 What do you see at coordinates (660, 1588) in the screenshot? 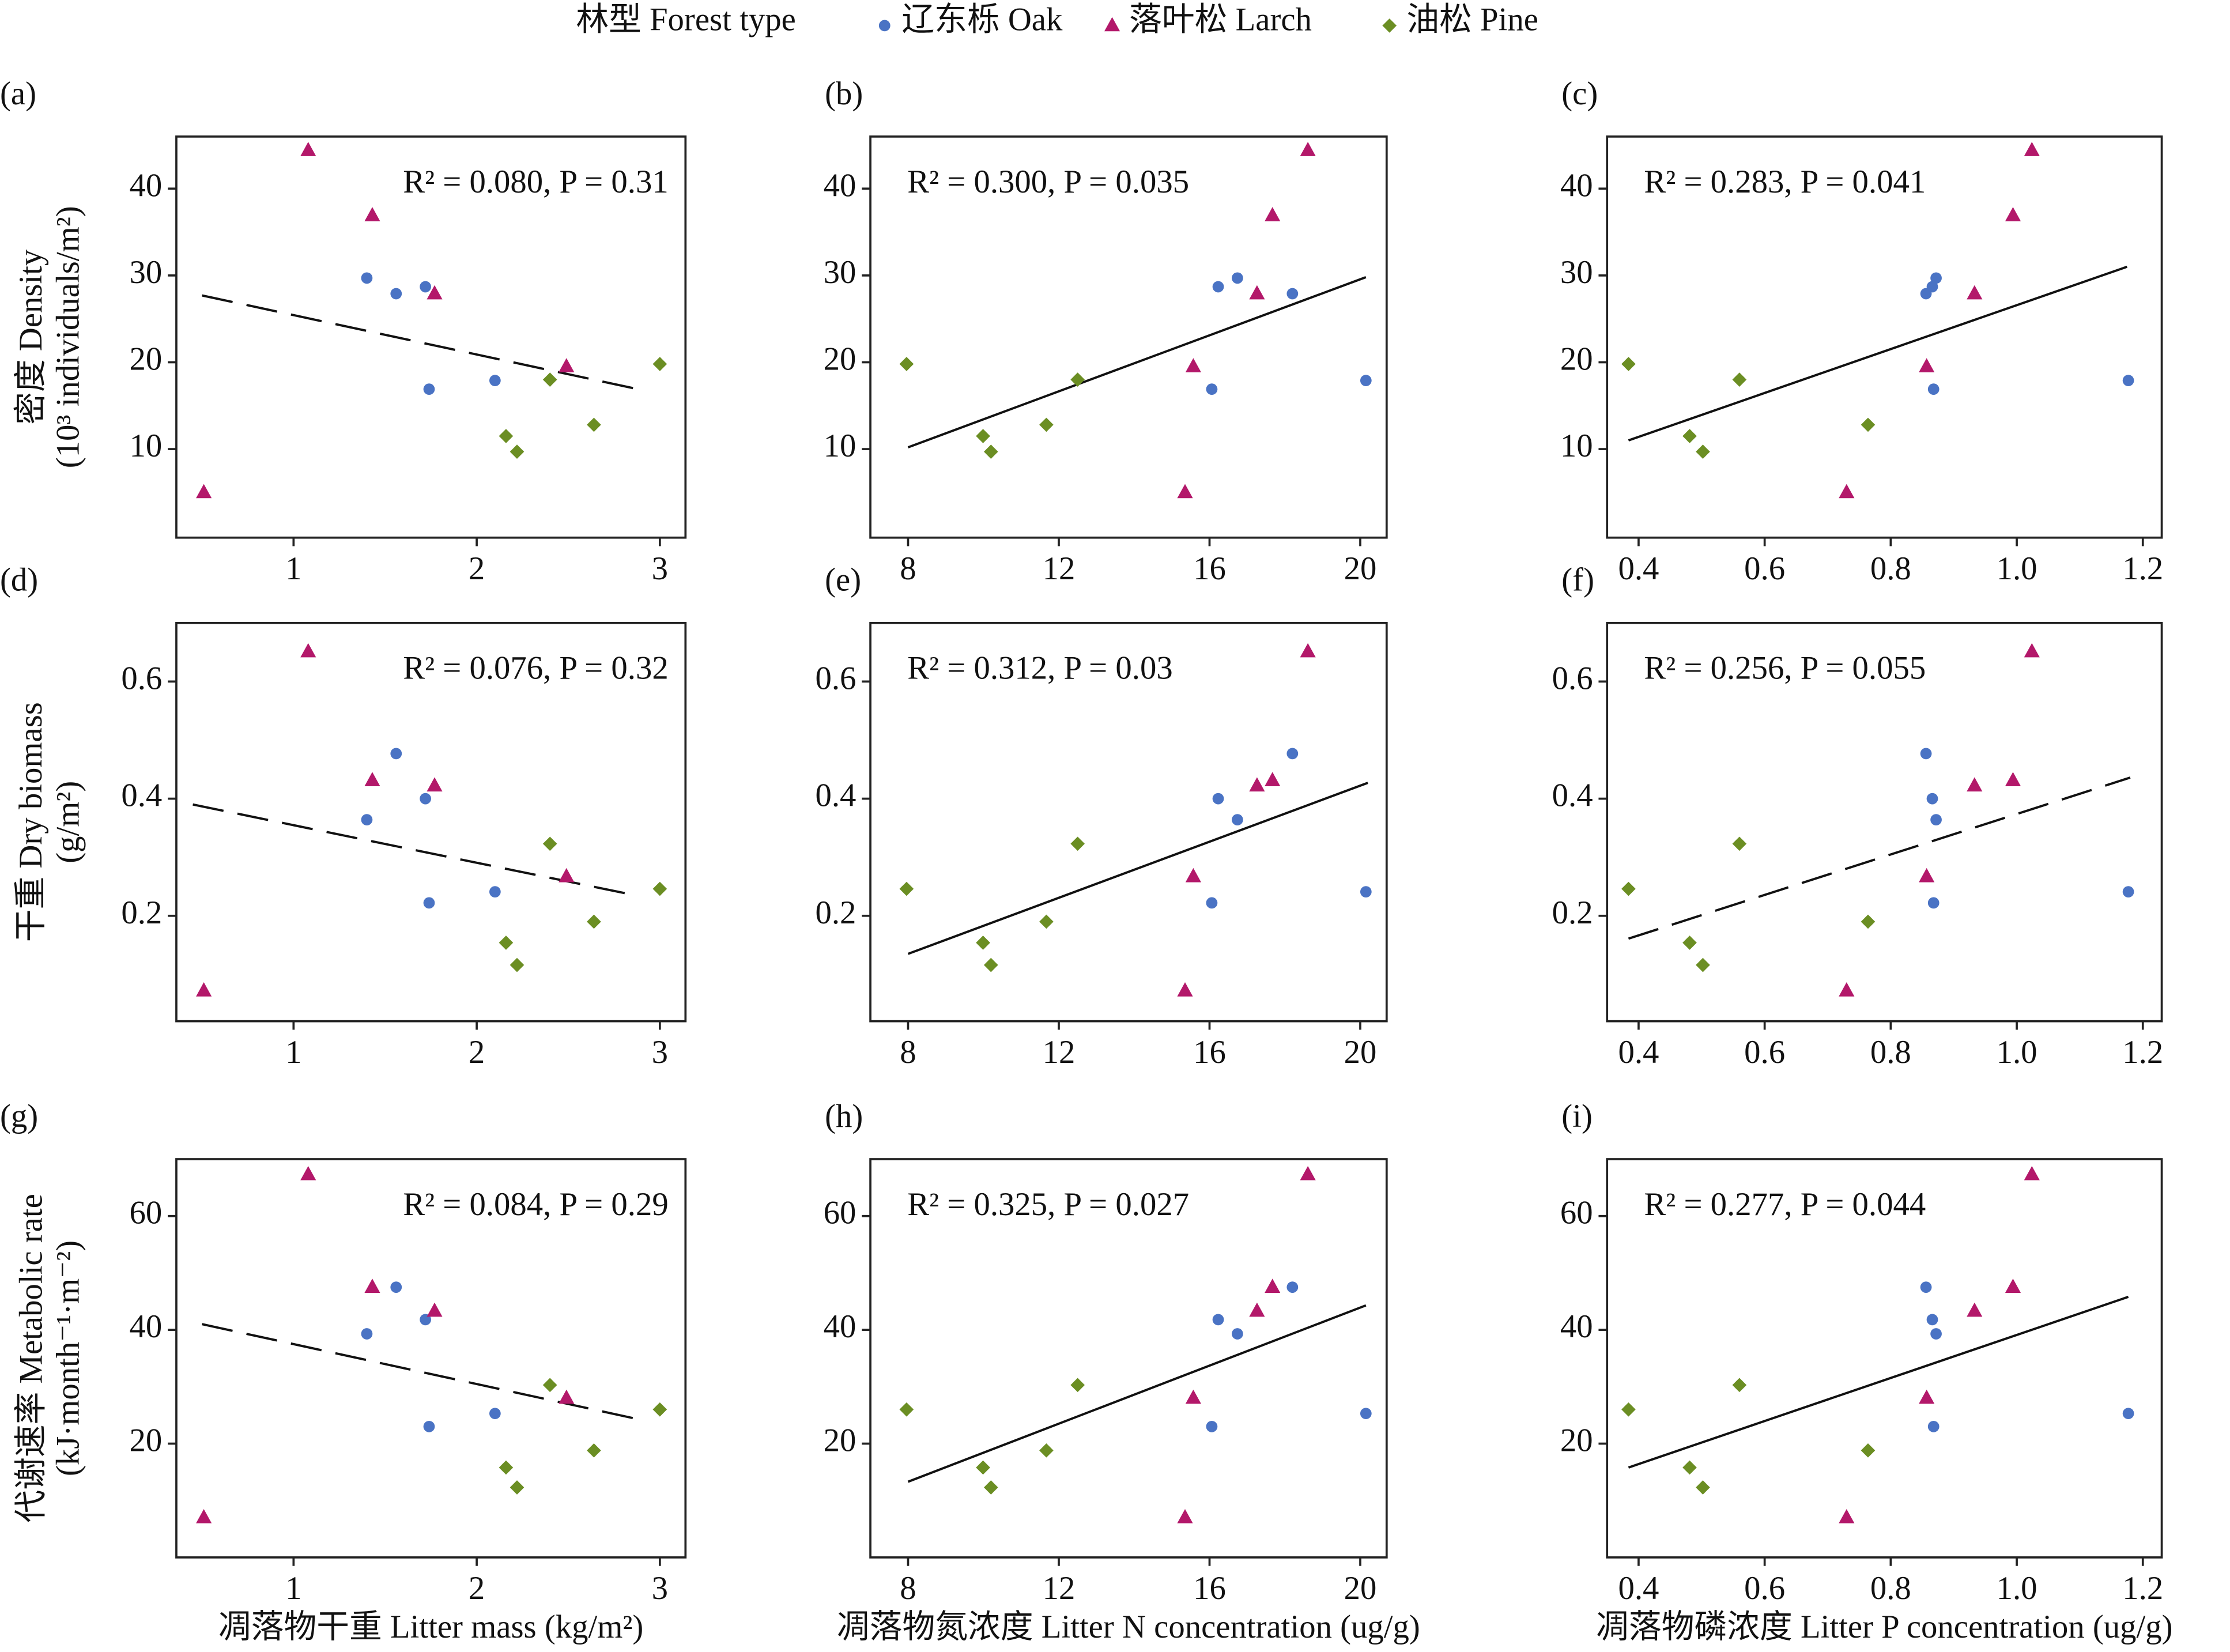
I see `x-tick-label: 3` at bounding box center [660, 1588].